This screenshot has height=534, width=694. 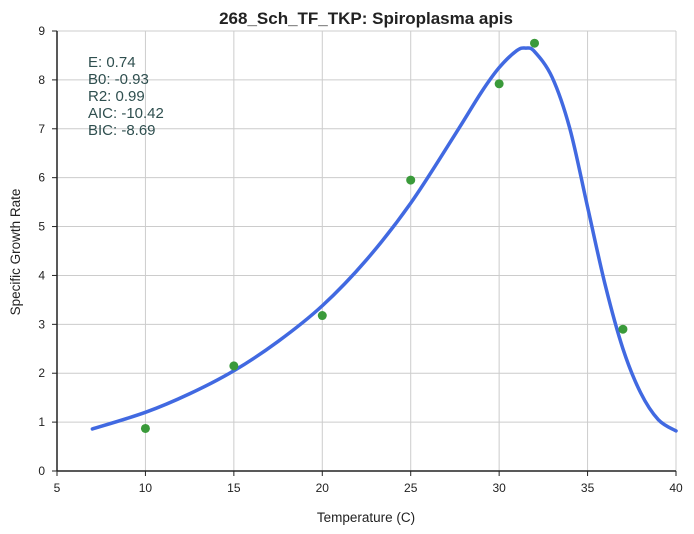 What do you see at coordinates (41, 275) in the screenshot?
I see `y-tick-label: 4` at bounding box center [41, 275].